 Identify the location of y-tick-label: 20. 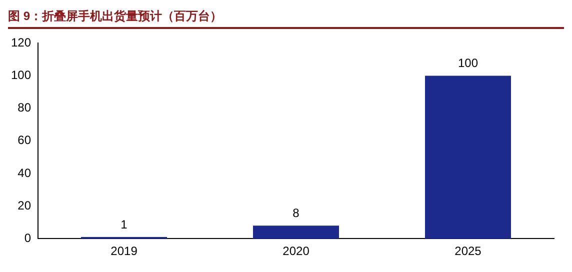
(25, 205).